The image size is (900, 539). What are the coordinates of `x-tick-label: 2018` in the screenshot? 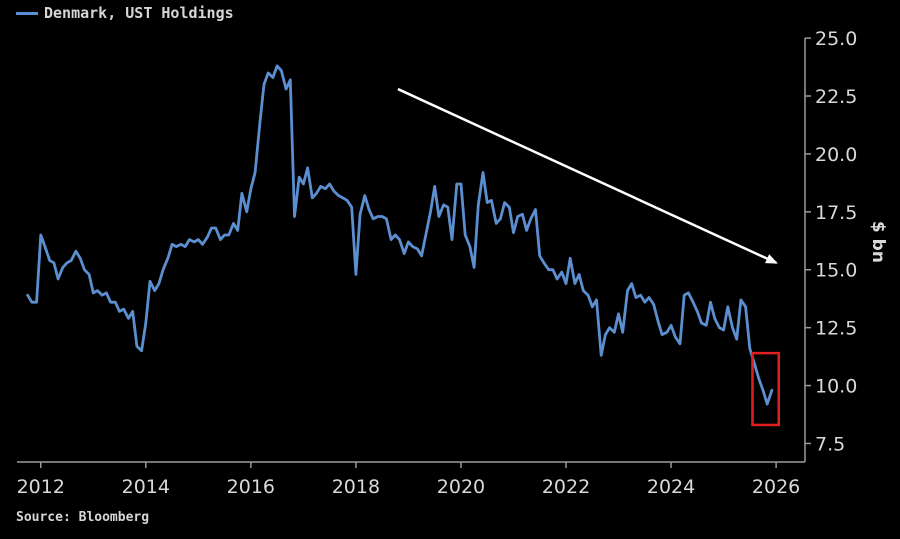 It's located at (356, 487).